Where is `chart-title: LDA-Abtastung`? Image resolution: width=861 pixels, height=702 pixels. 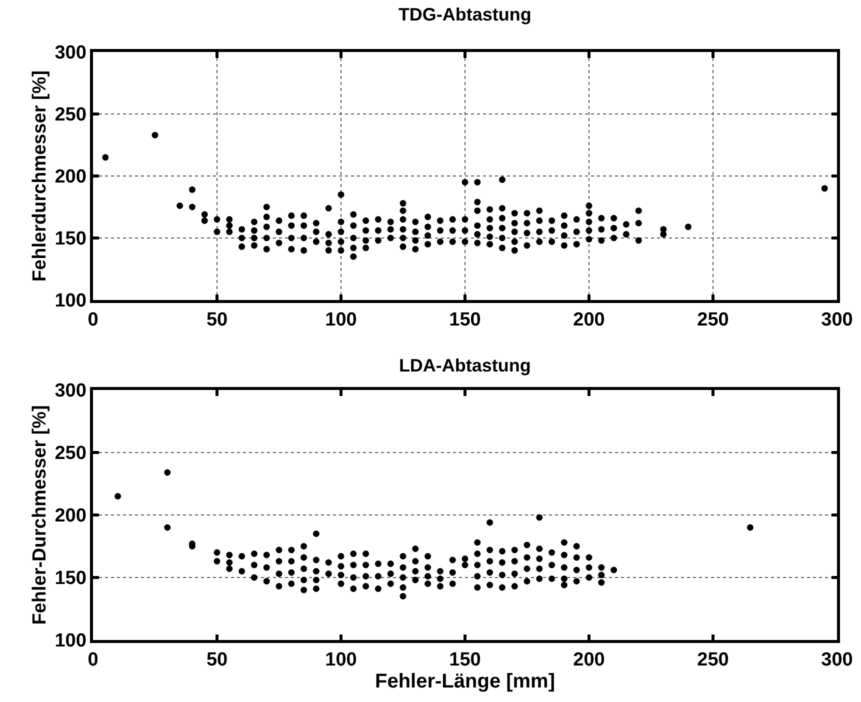
chart-title: LDA-Abtastung is located at coordinates (464, 366).